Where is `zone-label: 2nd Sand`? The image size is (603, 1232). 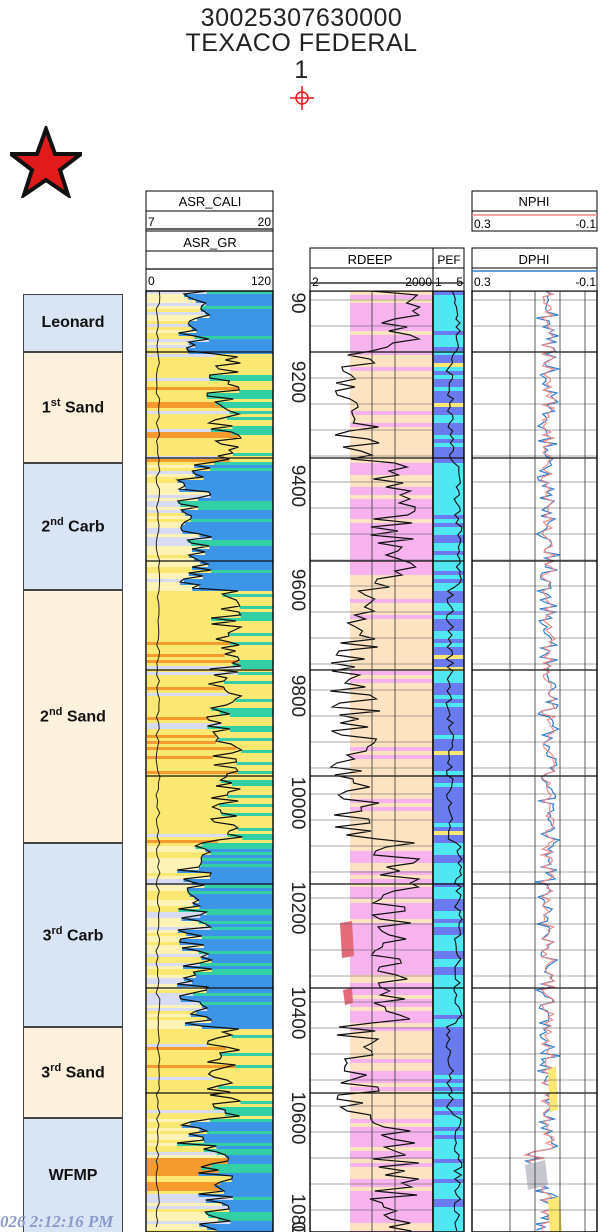 zone-label: 2nd Sand is located at coordinates (73, 716).